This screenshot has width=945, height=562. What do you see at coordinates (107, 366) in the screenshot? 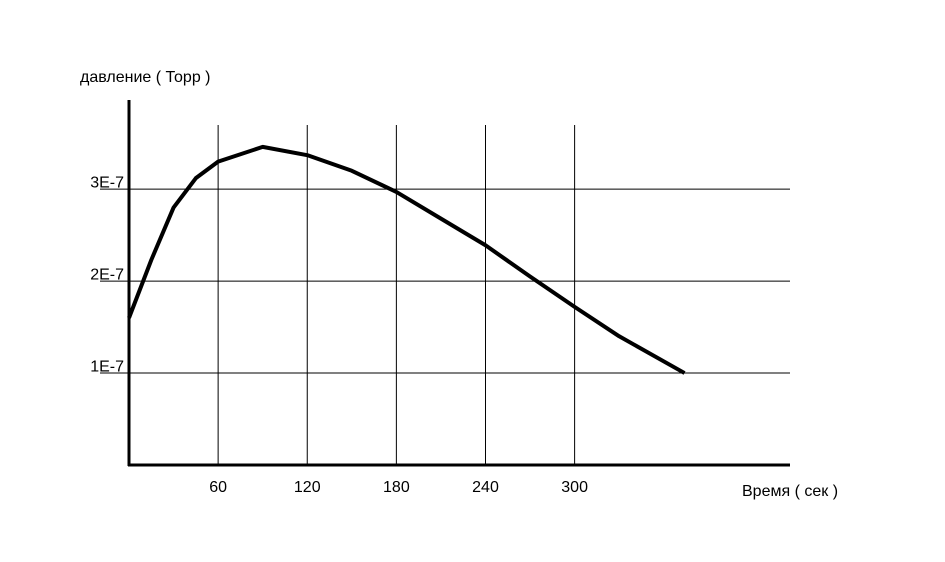
I see `y-tick-label: 1E-7` at bounding box center [107, 366].